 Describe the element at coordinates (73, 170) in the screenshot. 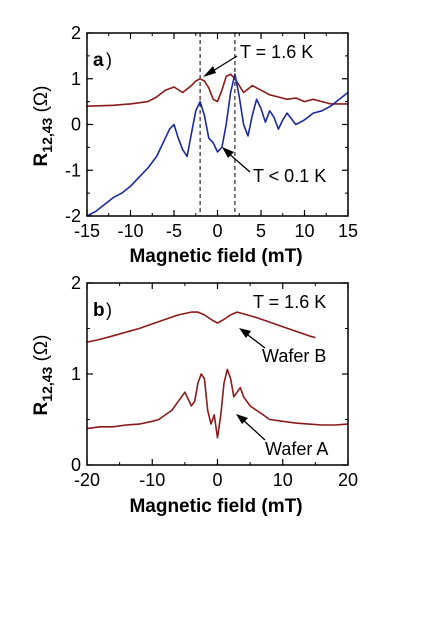

I see `y-tick-label: -1` at that location.